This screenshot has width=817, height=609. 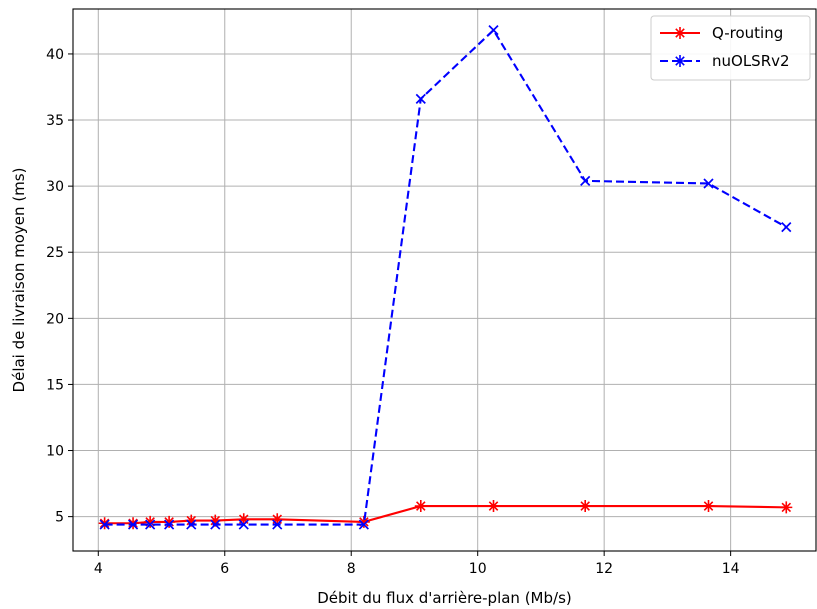 What do you see at coordinates (604, 569) in the screenshot?
I see `x-tick-label: 12` at bounding box center [604, 569].